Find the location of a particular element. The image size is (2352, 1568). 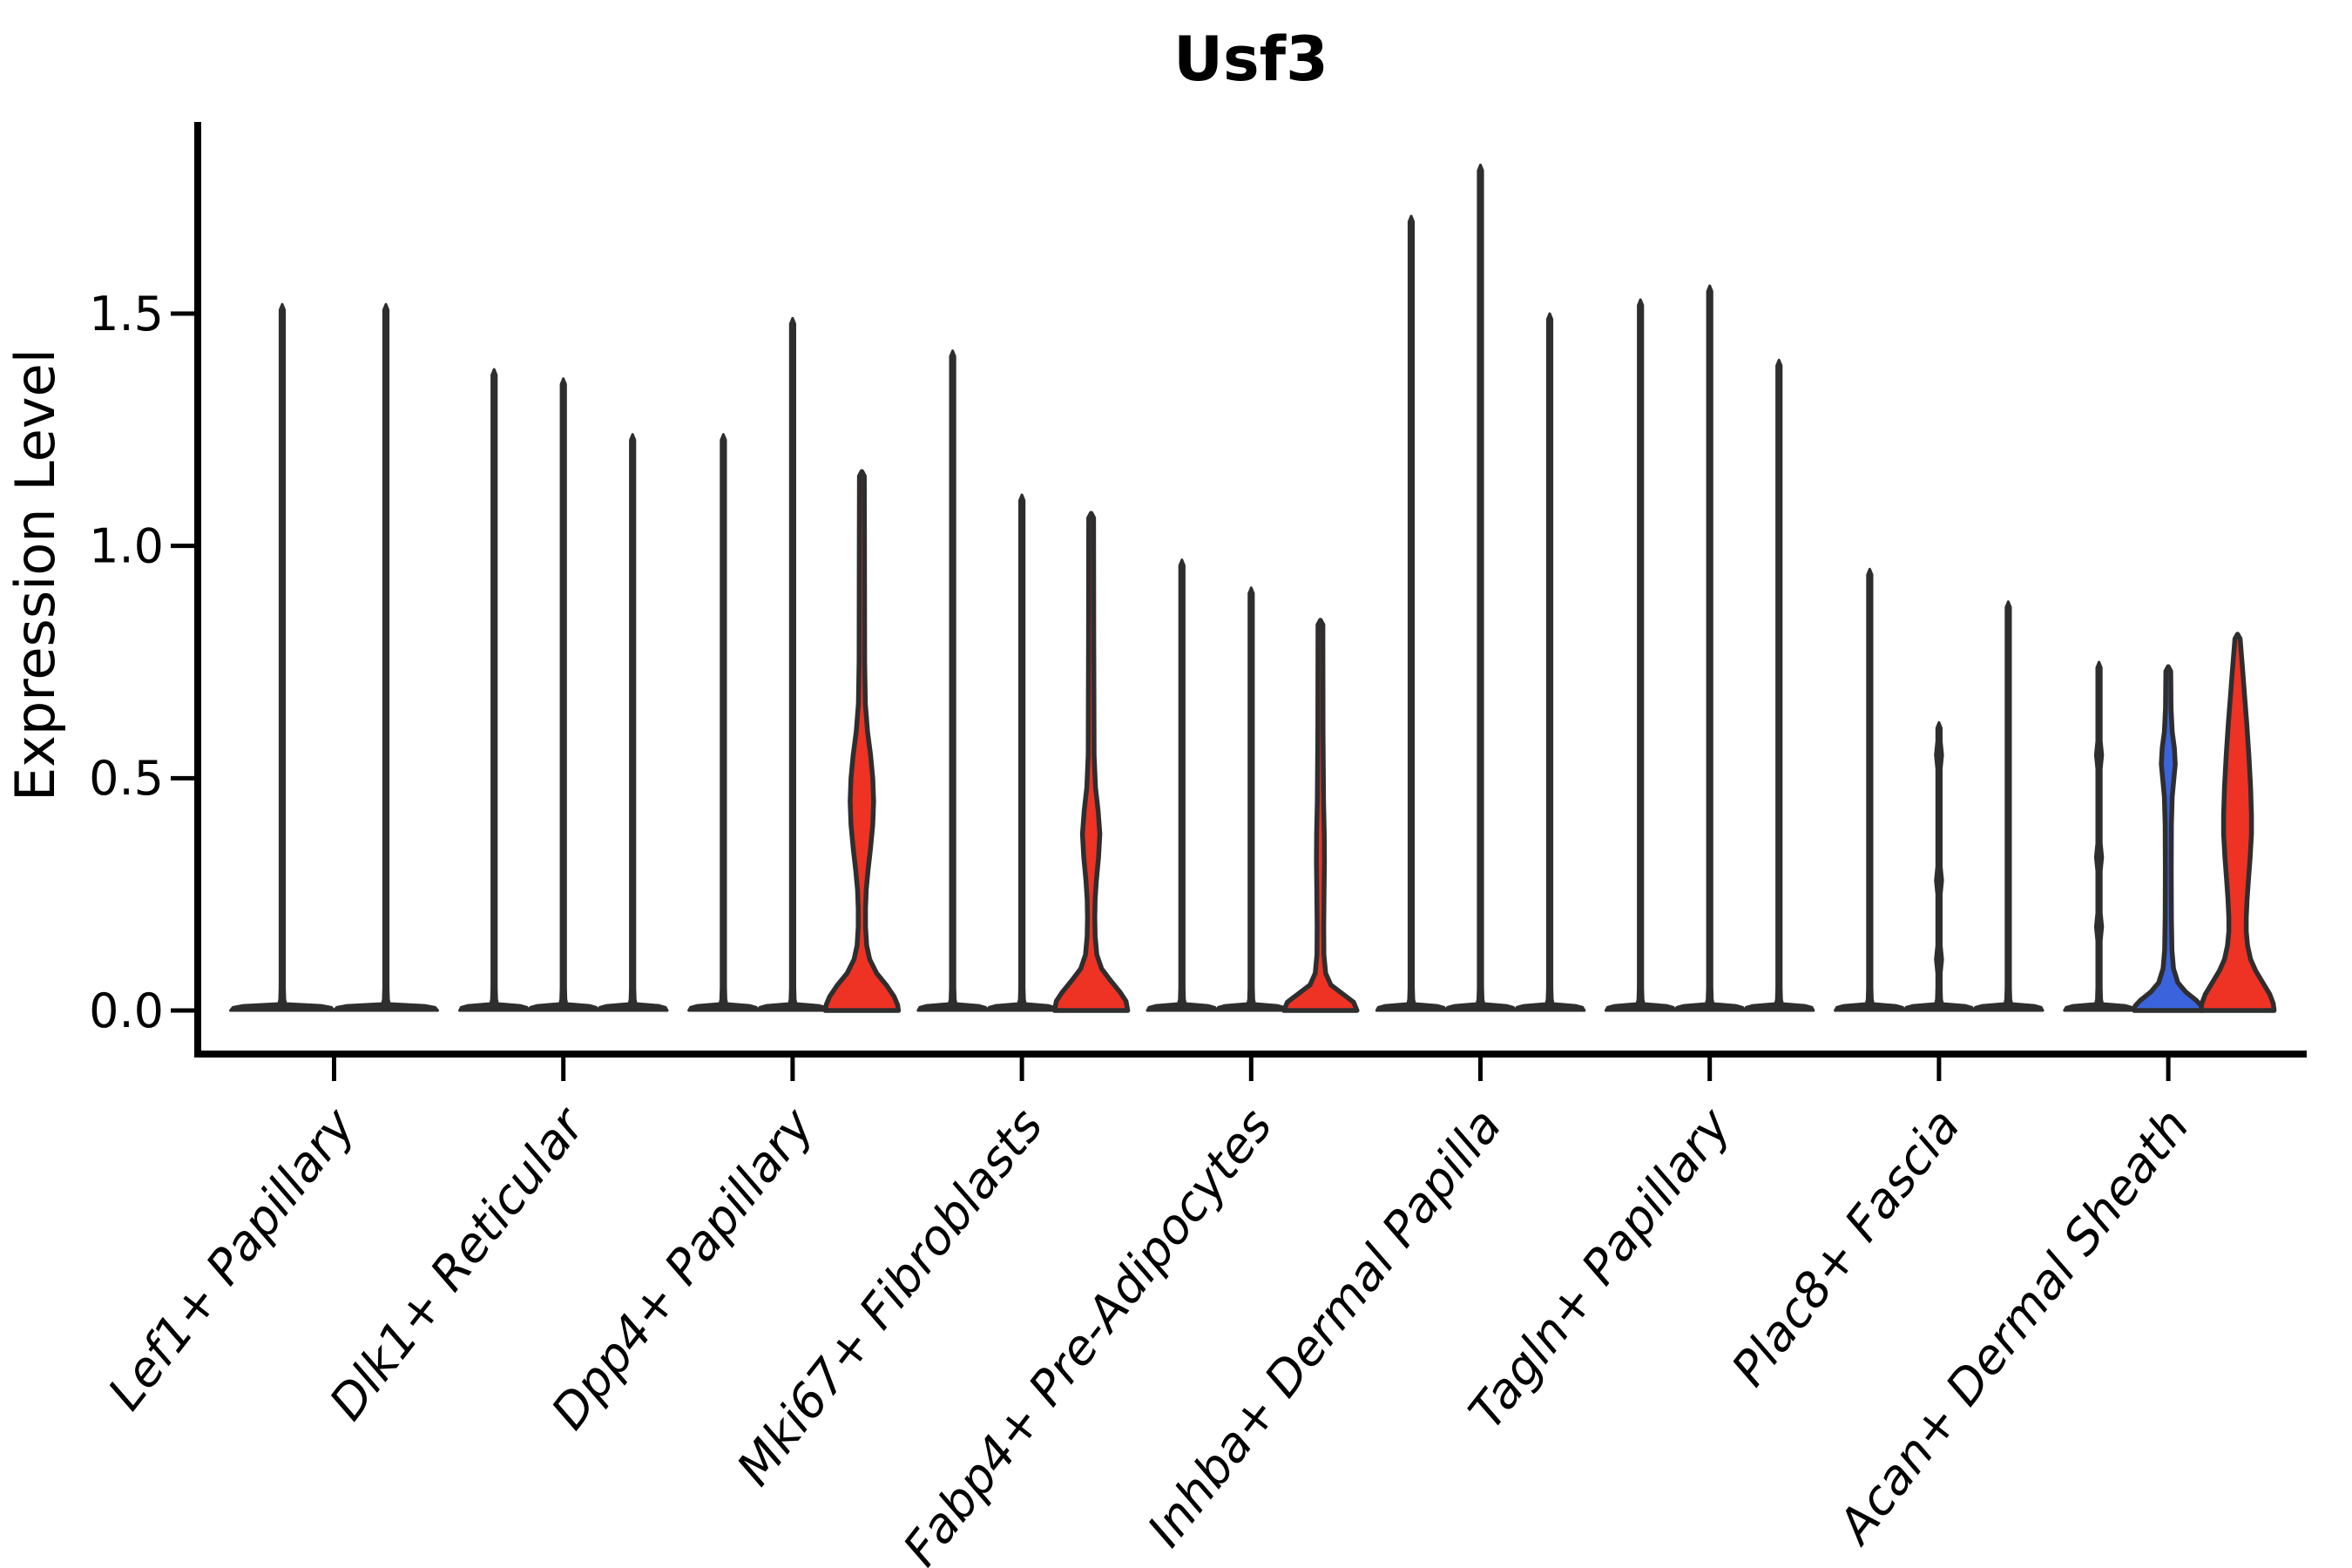

x-tick-label: Tagln+ Papillary is located at coordinates (1600, 1267).